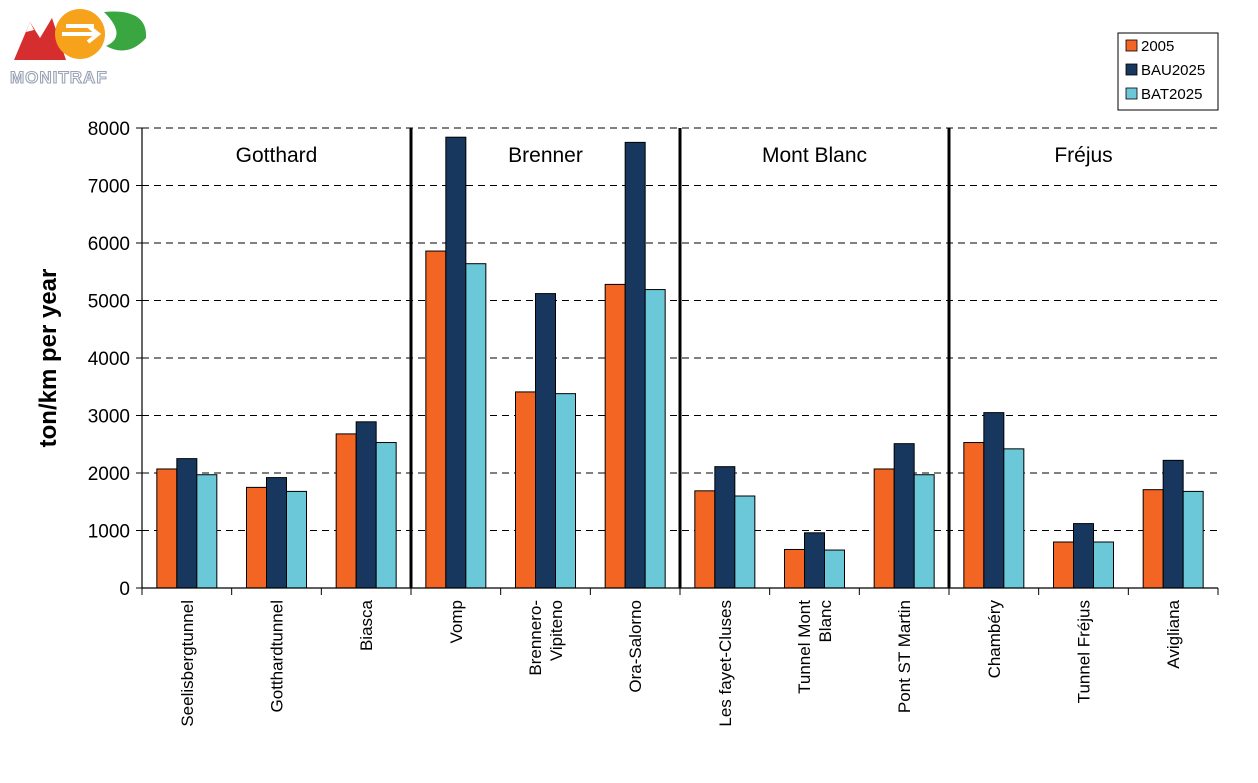 Image resolution: width=1258 pixels, height=783 pixels. What do you see at coordinates (1173, 633) in the screenshot?
I see `x-category-label: Avigliana` at bounding box center [1173, 633].